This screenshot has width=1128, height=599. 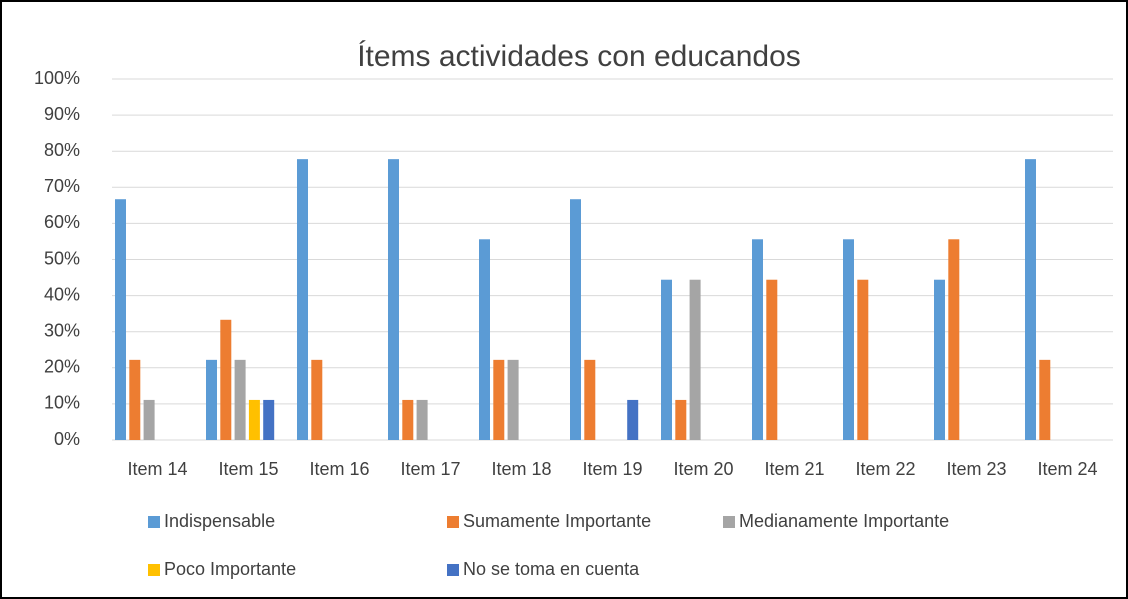 What do you see at coordinates (248, 469) in the screenshot?
I see `x-tick-label: Item 15` at bounding box center [248, 469].